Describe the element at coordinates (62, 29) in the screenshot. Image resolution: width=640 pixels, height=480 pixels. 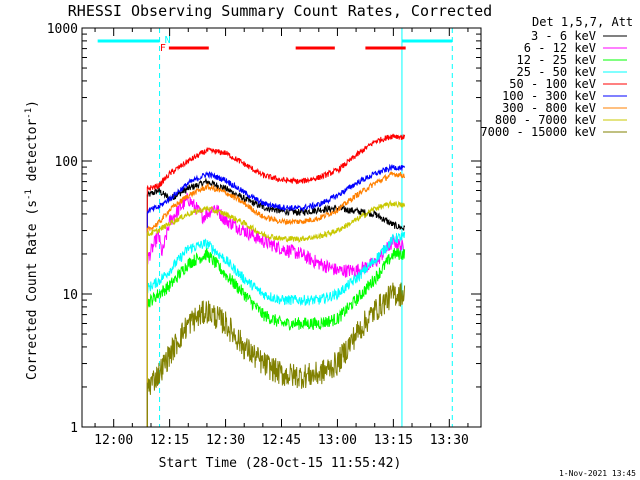
I see `y-tick-label: 1000` at that location.